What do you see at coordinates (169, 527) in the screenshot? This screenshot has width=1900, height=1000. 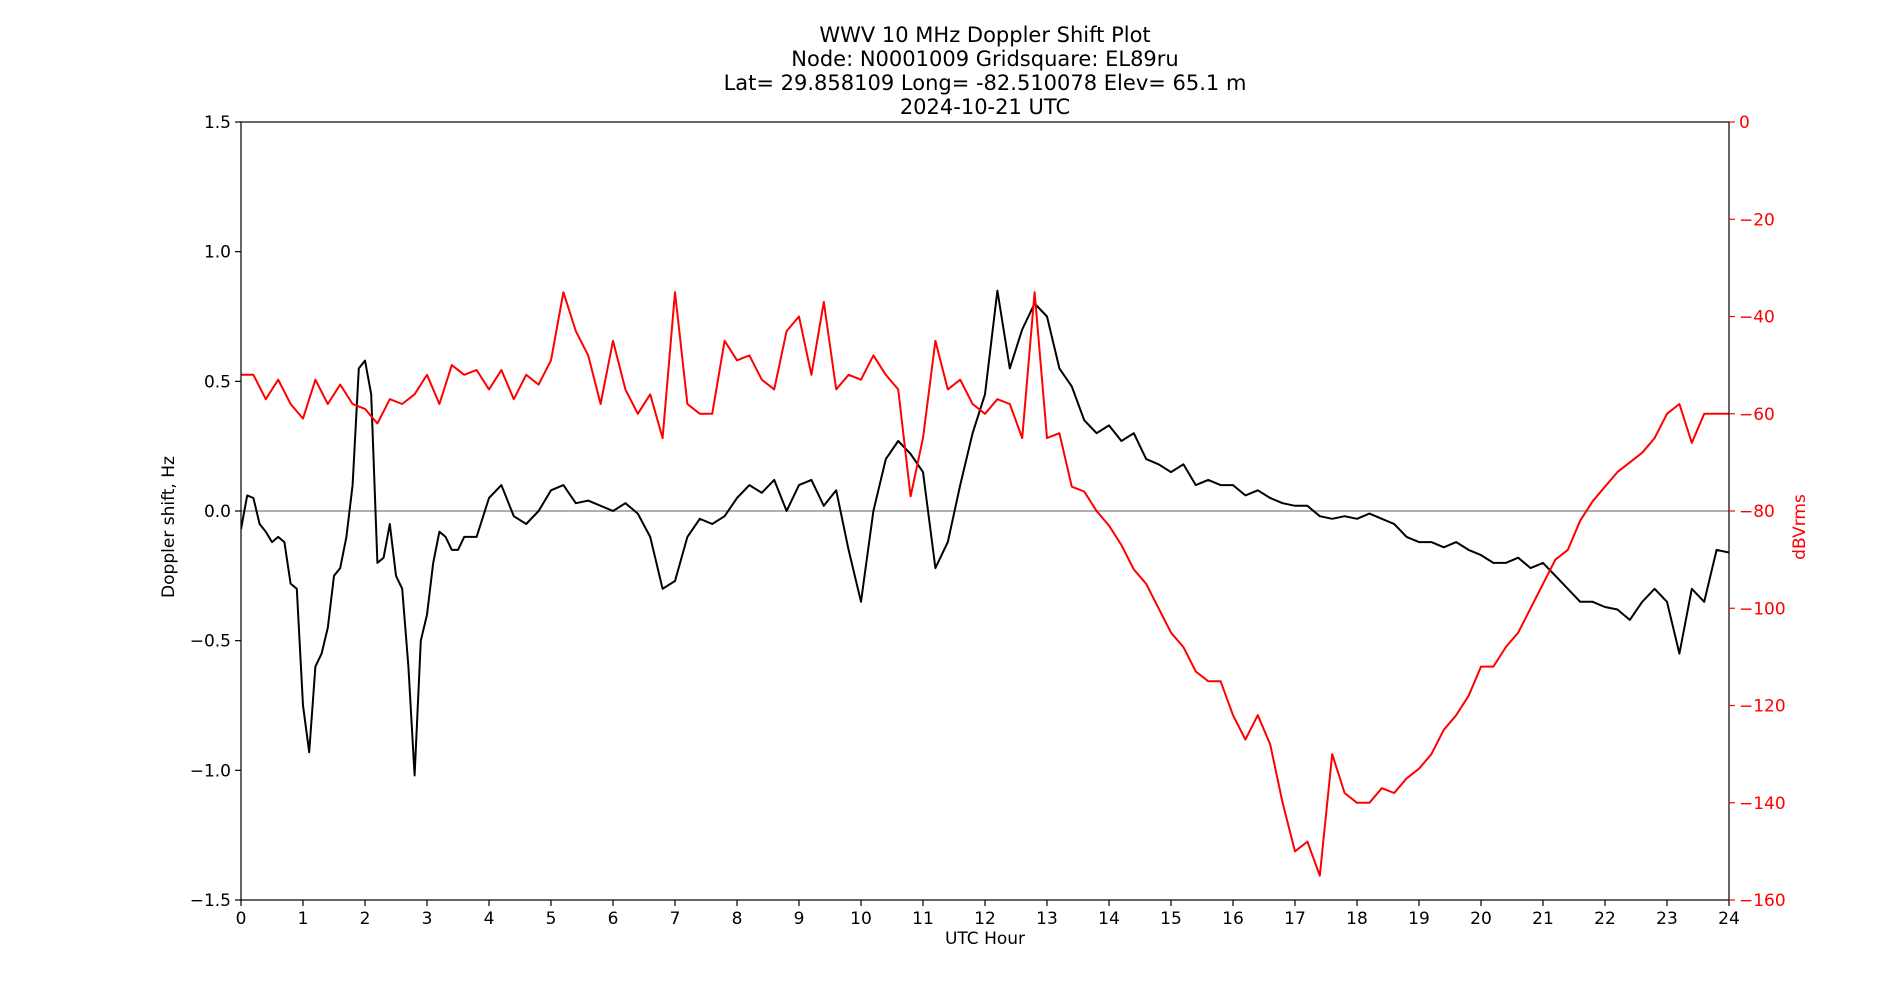 I see `y-axis-label-left: Doppler shift, Hz` at bounding box center [169, 527].